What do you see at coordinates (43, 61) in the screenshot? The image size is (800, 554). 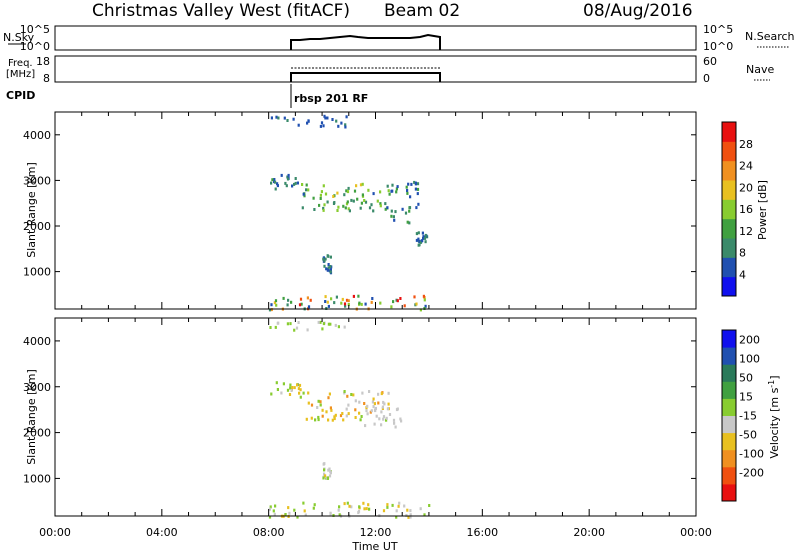 I see `freq-tick-top: 18` at bounding box center [43, 61].